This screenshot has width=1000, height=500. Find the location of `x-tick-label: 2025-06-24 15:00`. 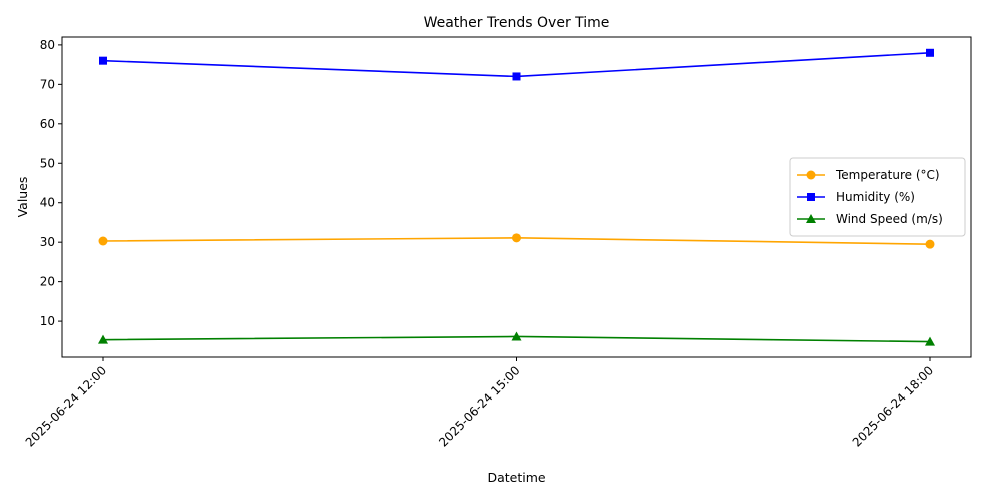

x-tick-label: 2025-06-24 15:00 is located at coordinates (479, 406).